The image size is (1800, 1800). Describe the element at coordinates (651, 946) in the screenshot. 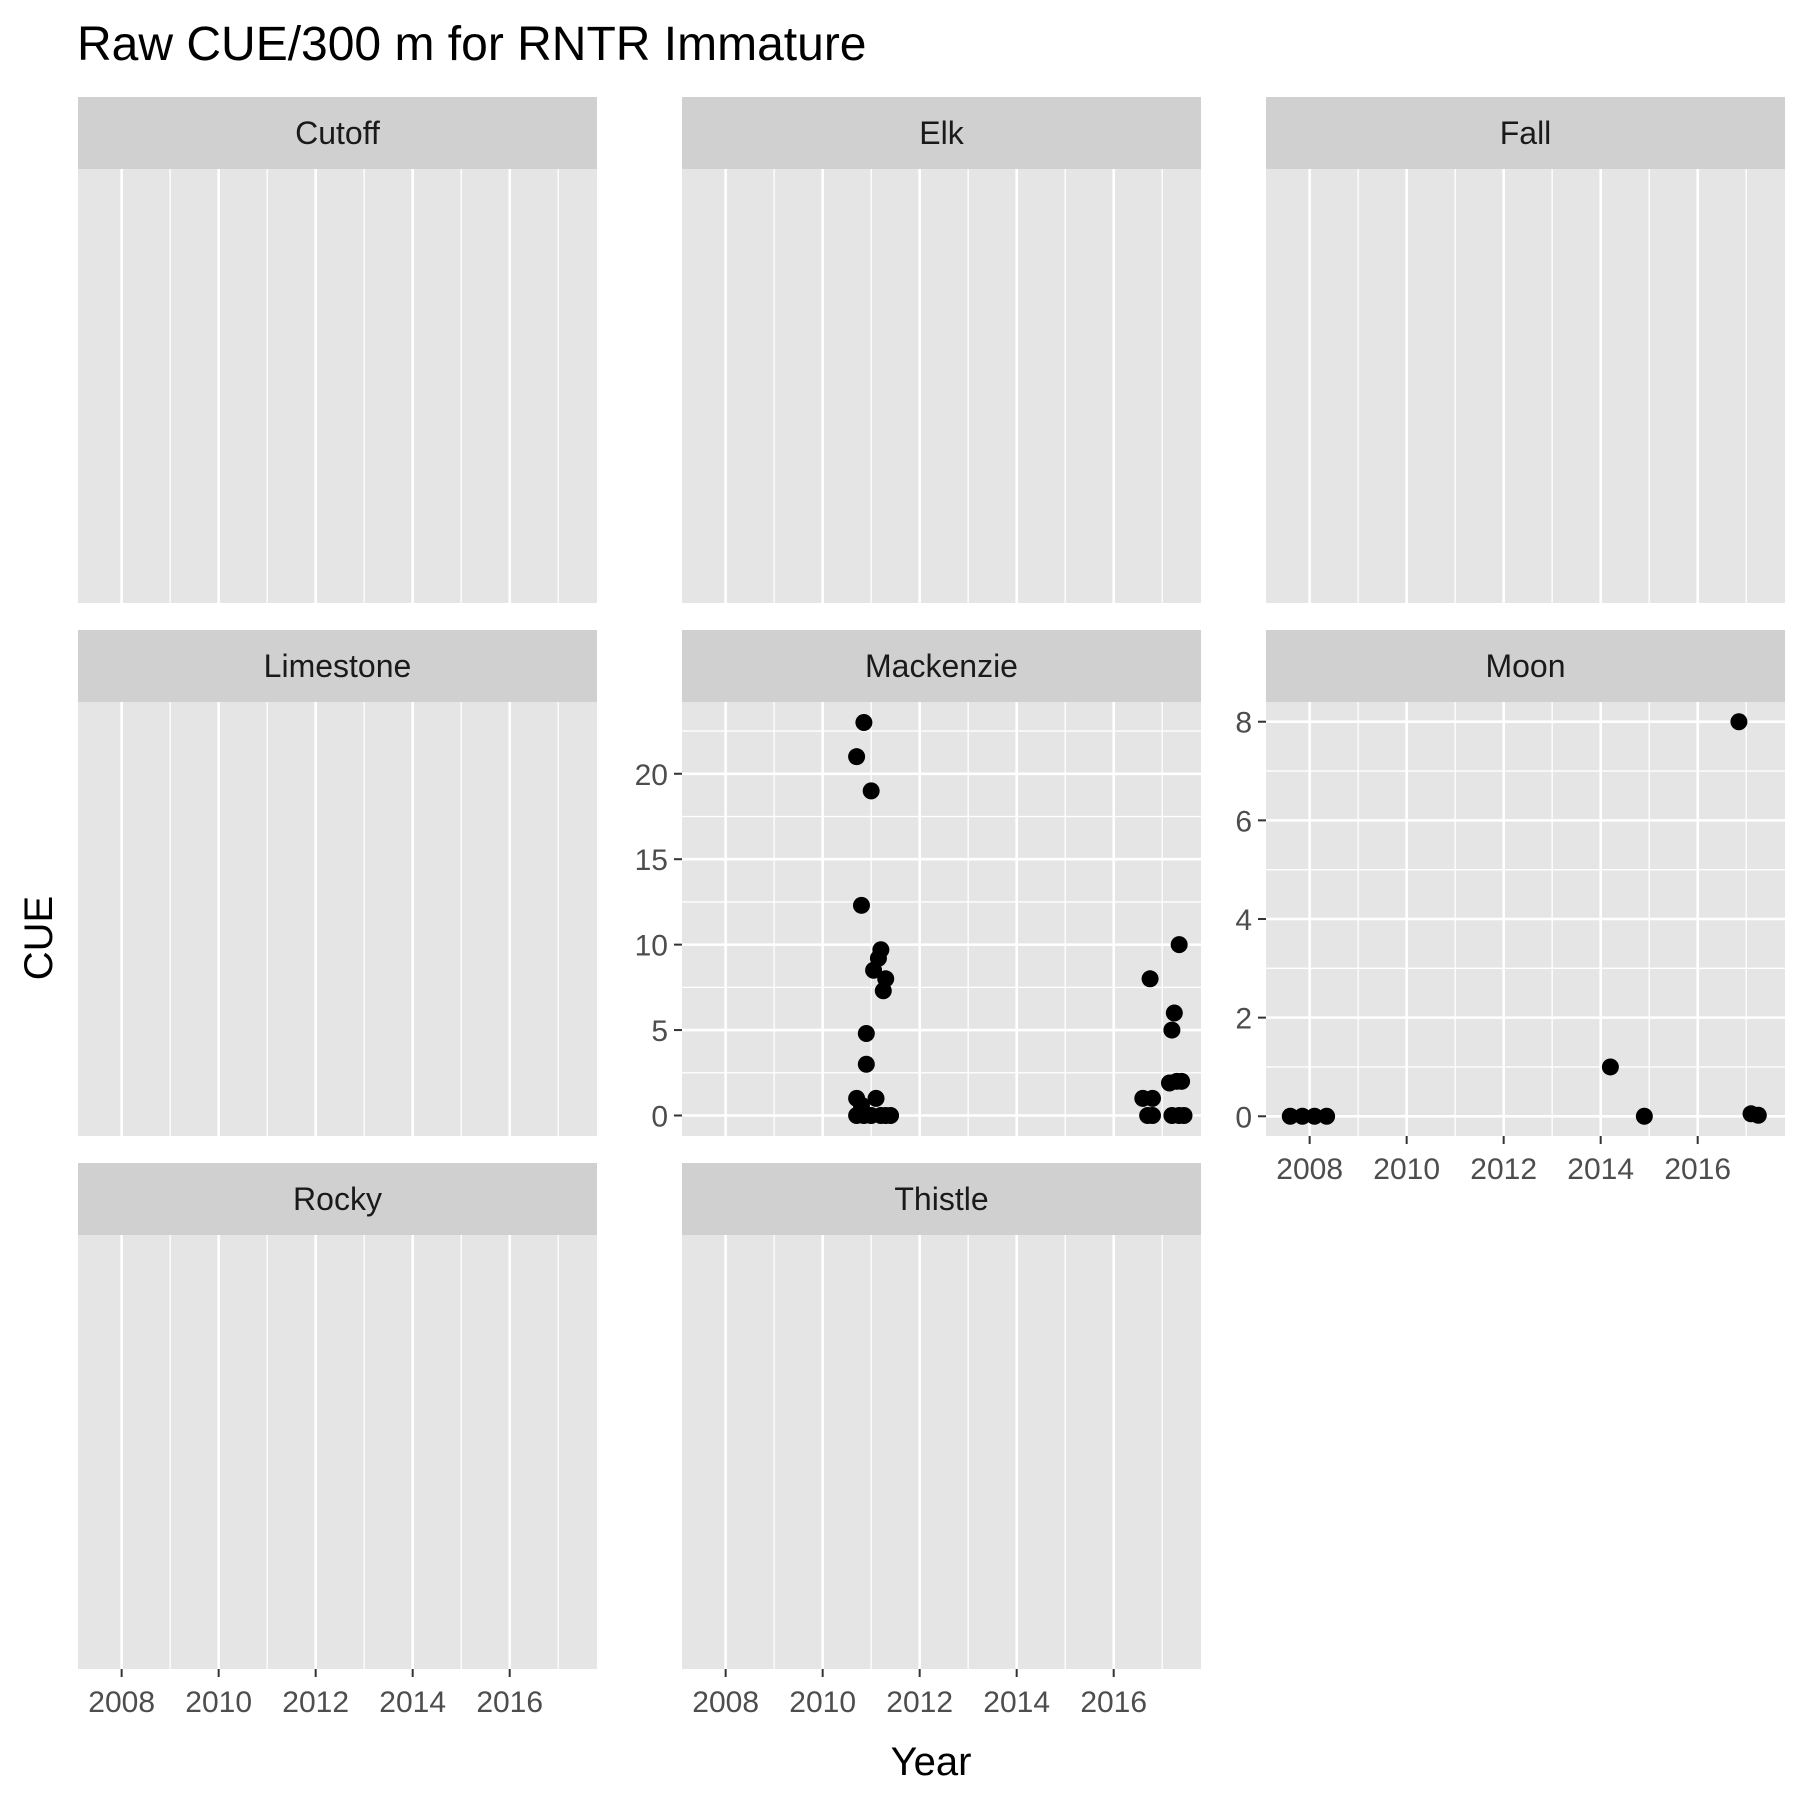

I see `y-tick-label: 10` at that location.